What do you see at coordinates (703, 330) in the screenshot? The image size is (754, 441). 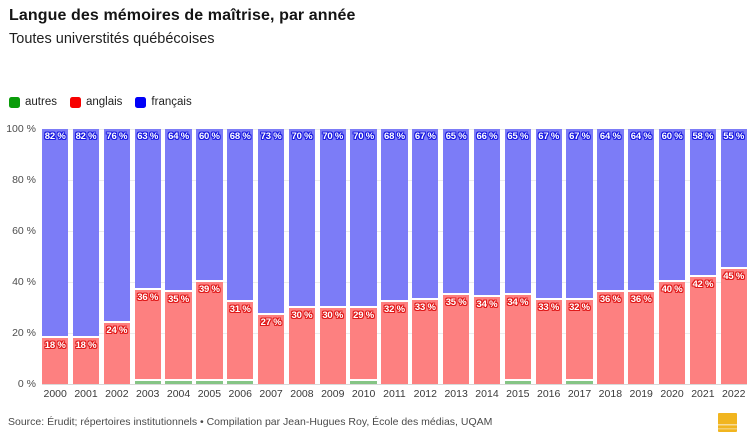 I see `segment-anglais: 42 %` at bounding box center [703, 330].